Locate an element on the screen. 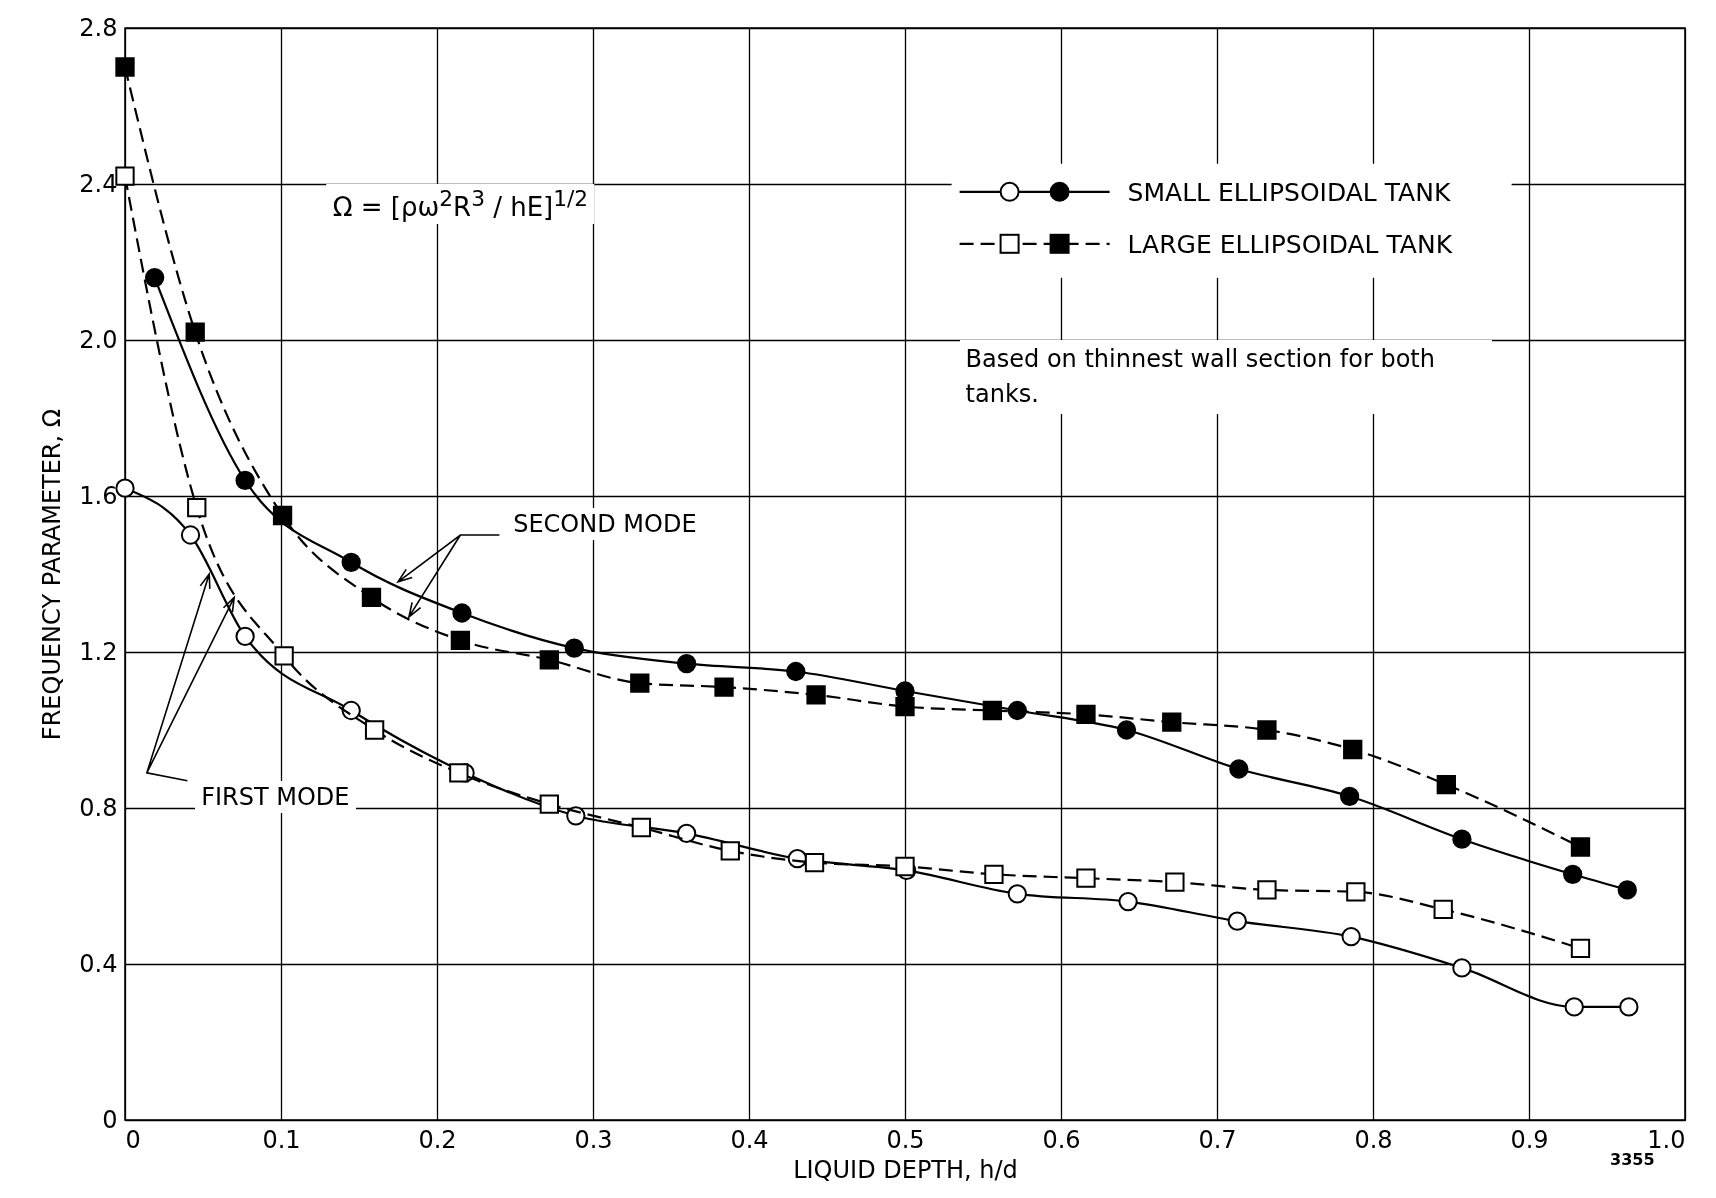 Image resolution: width=1716 pixels, height=1198 pixels. x-tick-label: 0.5 is located at coordinates (905, 1139).